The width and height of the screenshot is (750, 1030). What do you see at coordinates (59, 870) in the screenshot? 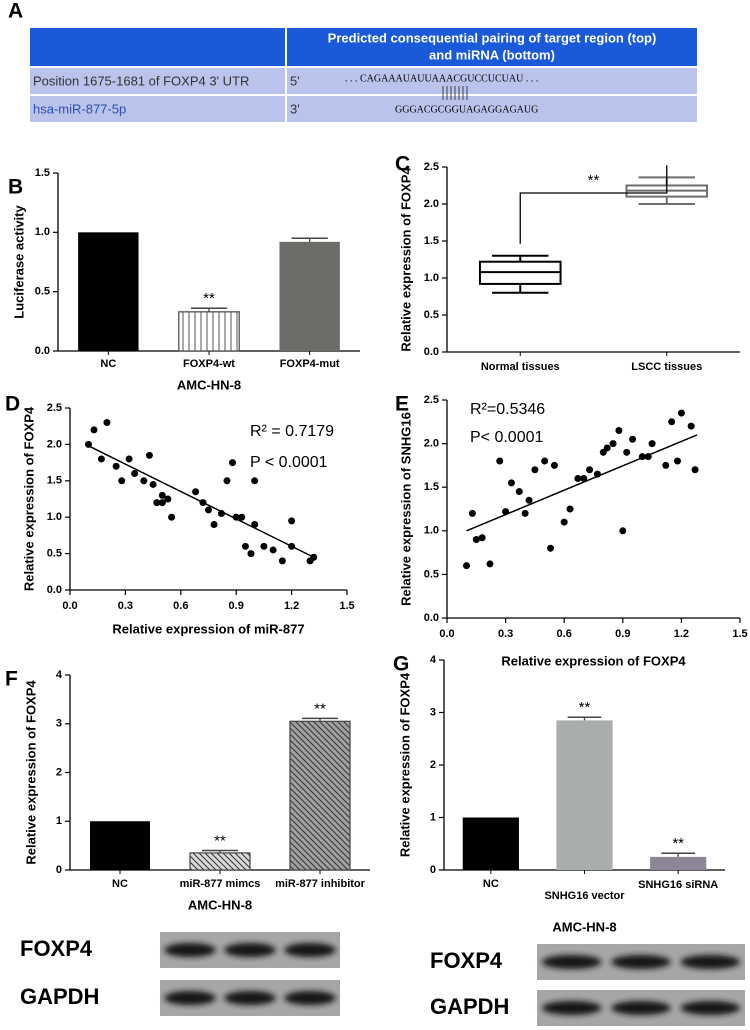
I see `y-tick-label: 0` at bounding box center [59, 870].